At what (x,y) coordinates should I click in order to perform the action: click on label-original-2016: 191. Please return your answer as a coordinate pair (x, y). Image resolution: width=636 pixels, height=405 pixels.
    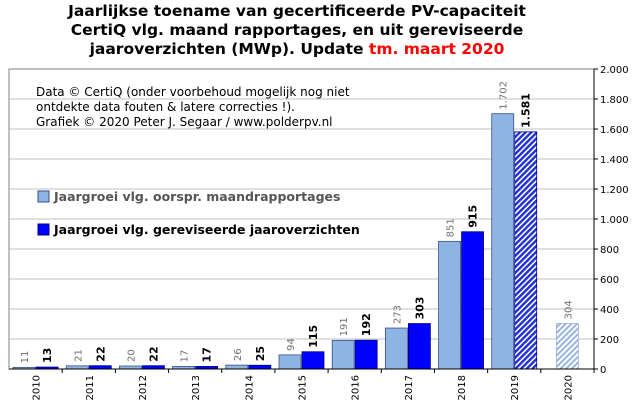
    Looking at the image, I should click on (344, 326).